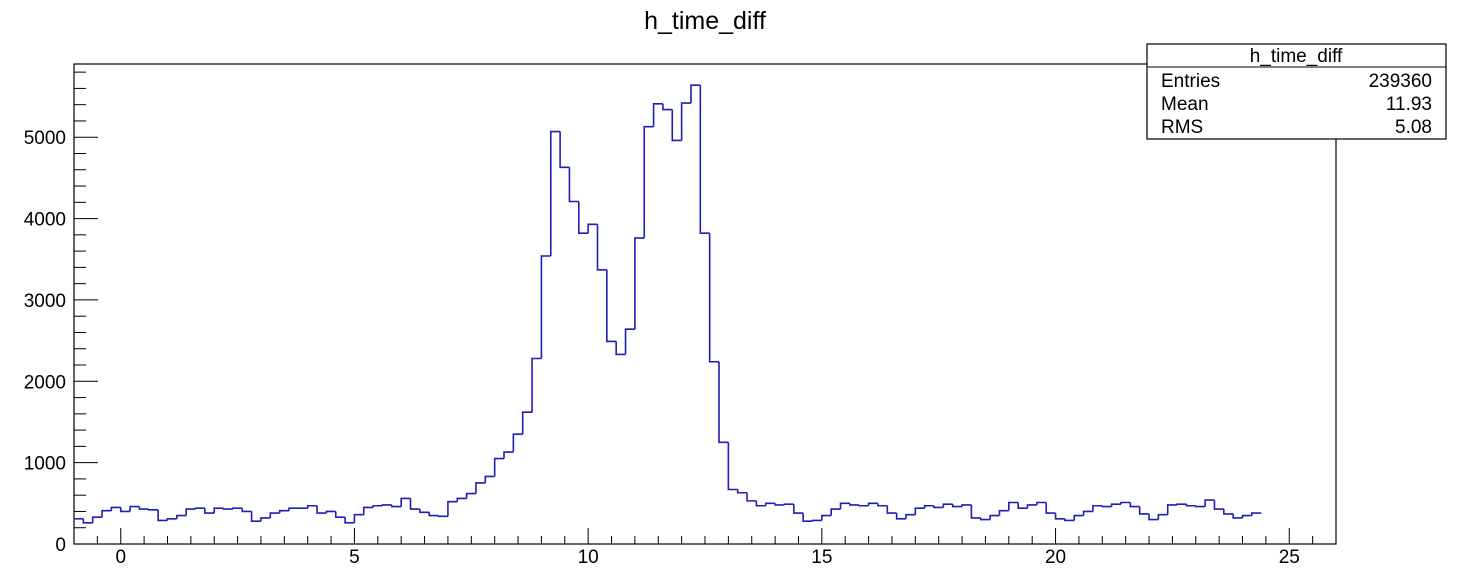  I want to click on chart-title: h_time_diff, so click(705, 21).